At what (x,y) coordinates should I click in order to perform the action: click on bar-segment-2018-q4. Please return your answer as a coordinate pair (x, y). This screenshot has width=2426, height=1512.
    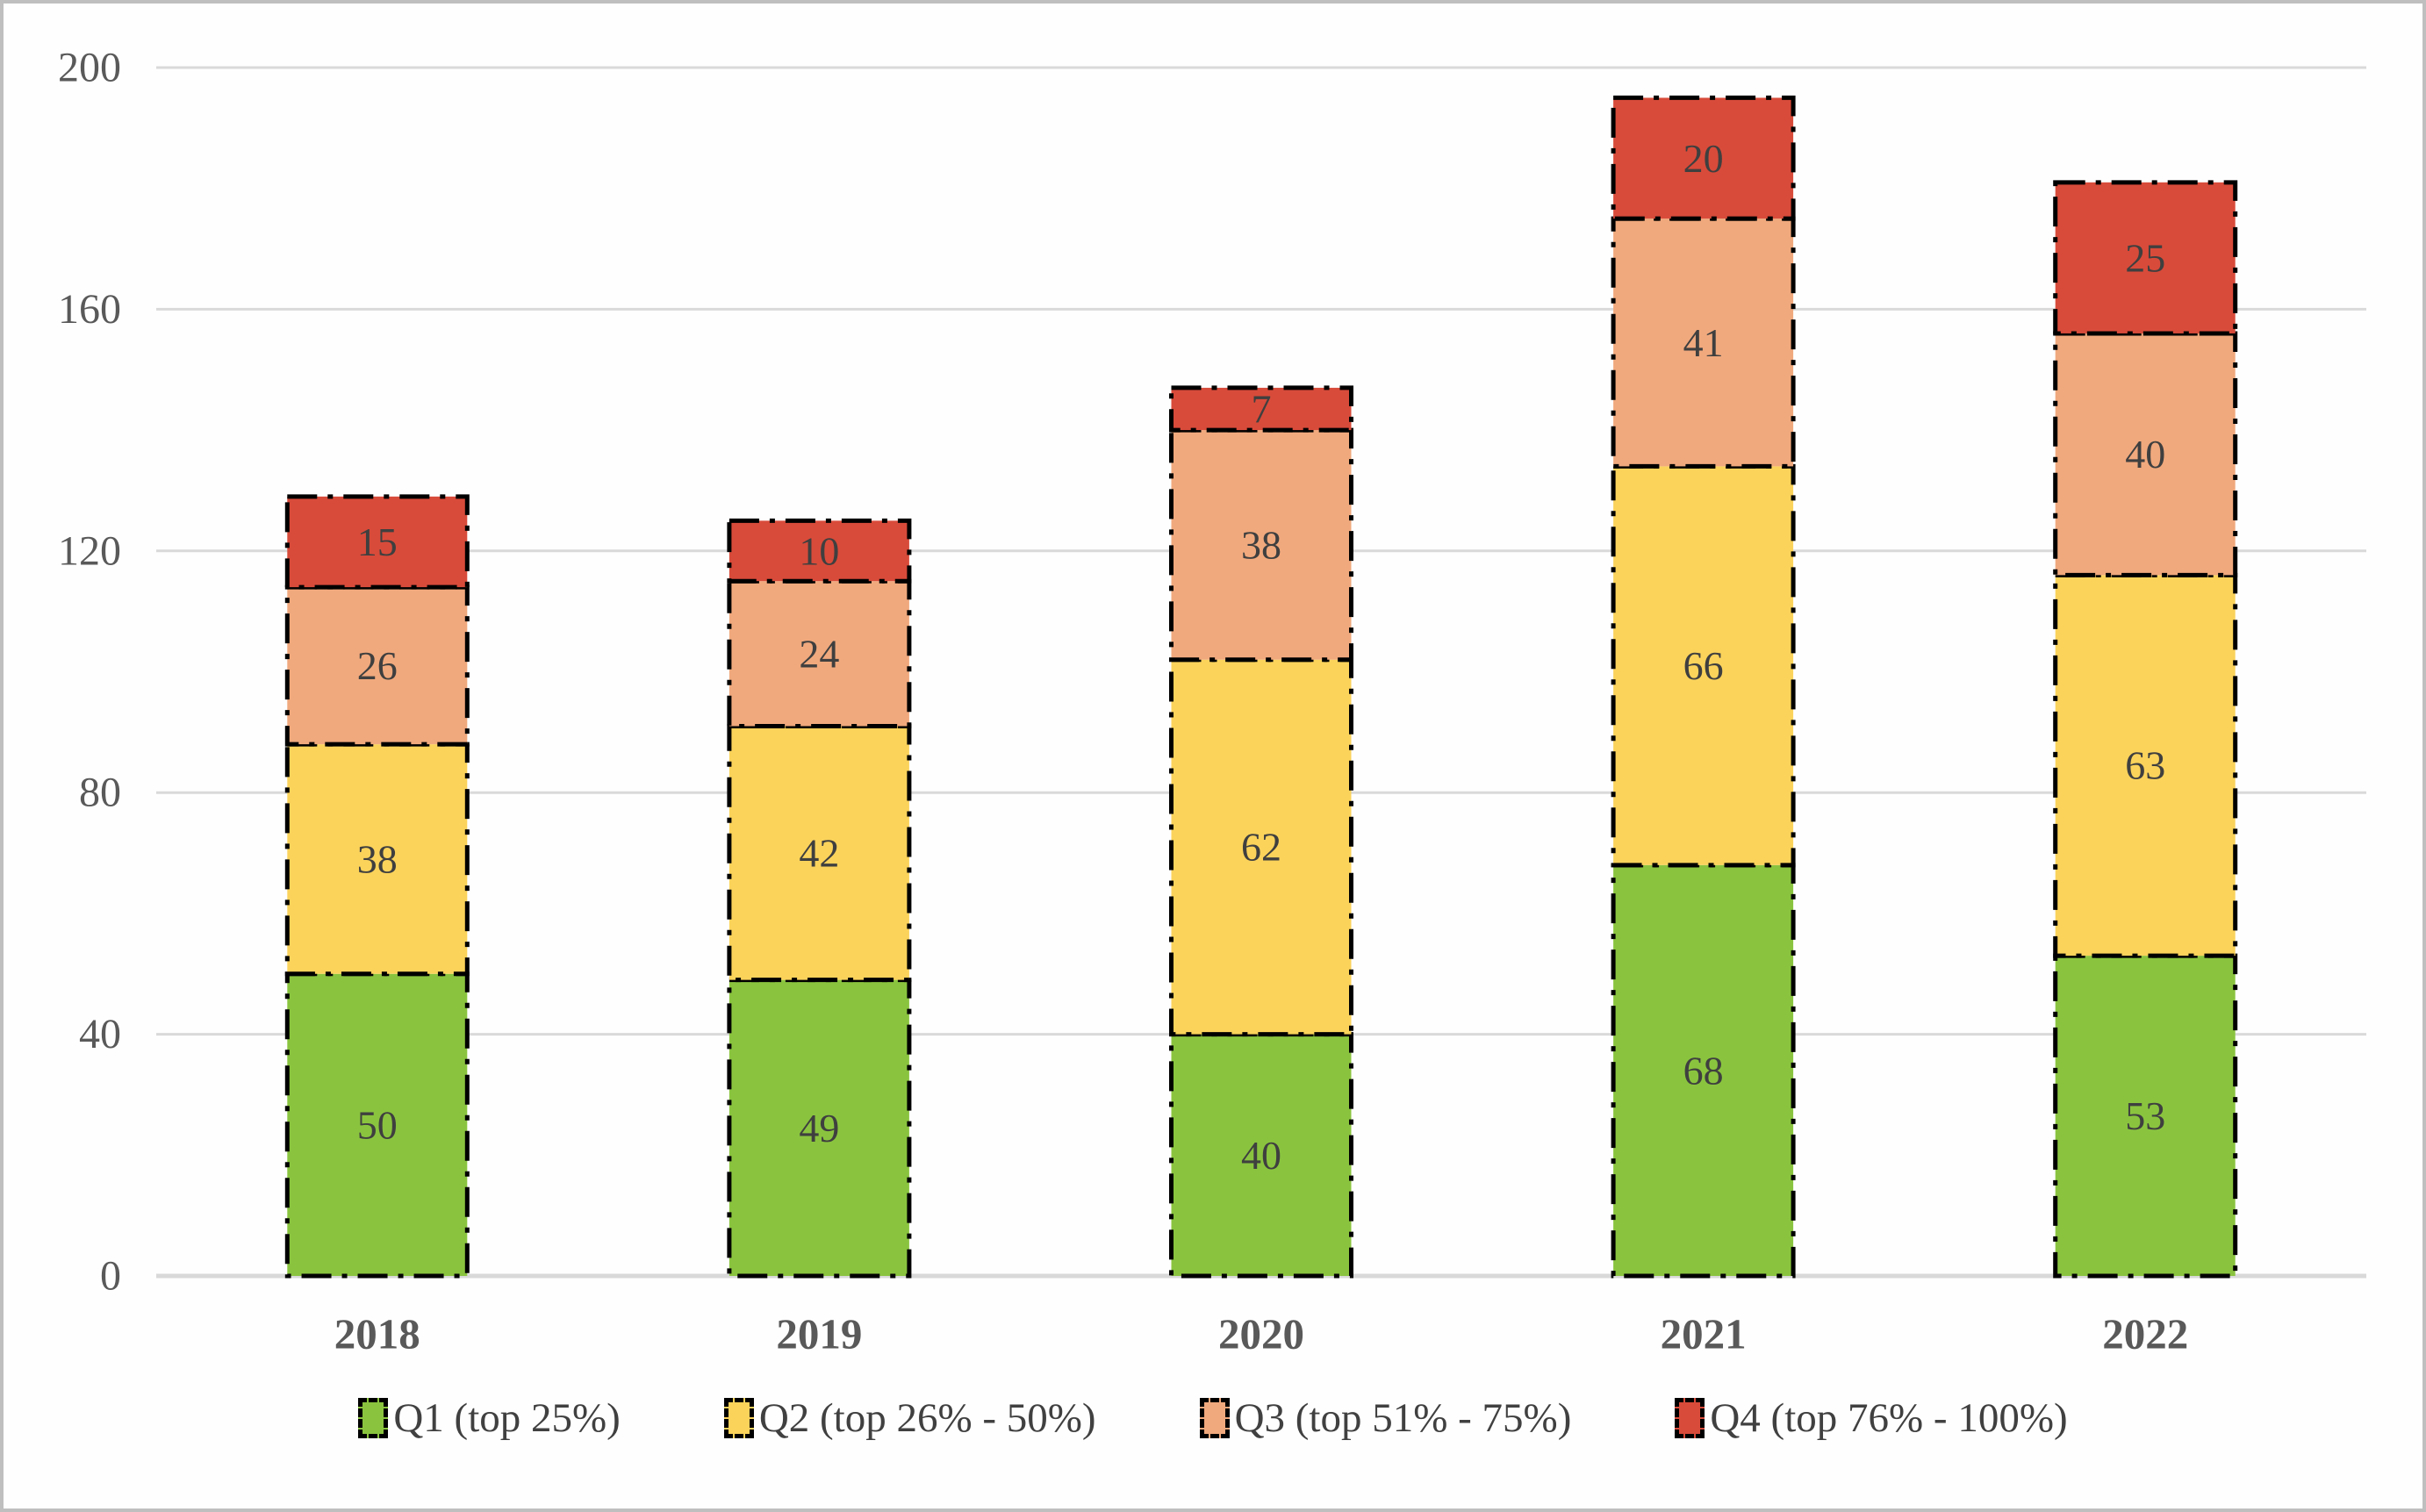
    Looking at the image, I should click on (377, 542).